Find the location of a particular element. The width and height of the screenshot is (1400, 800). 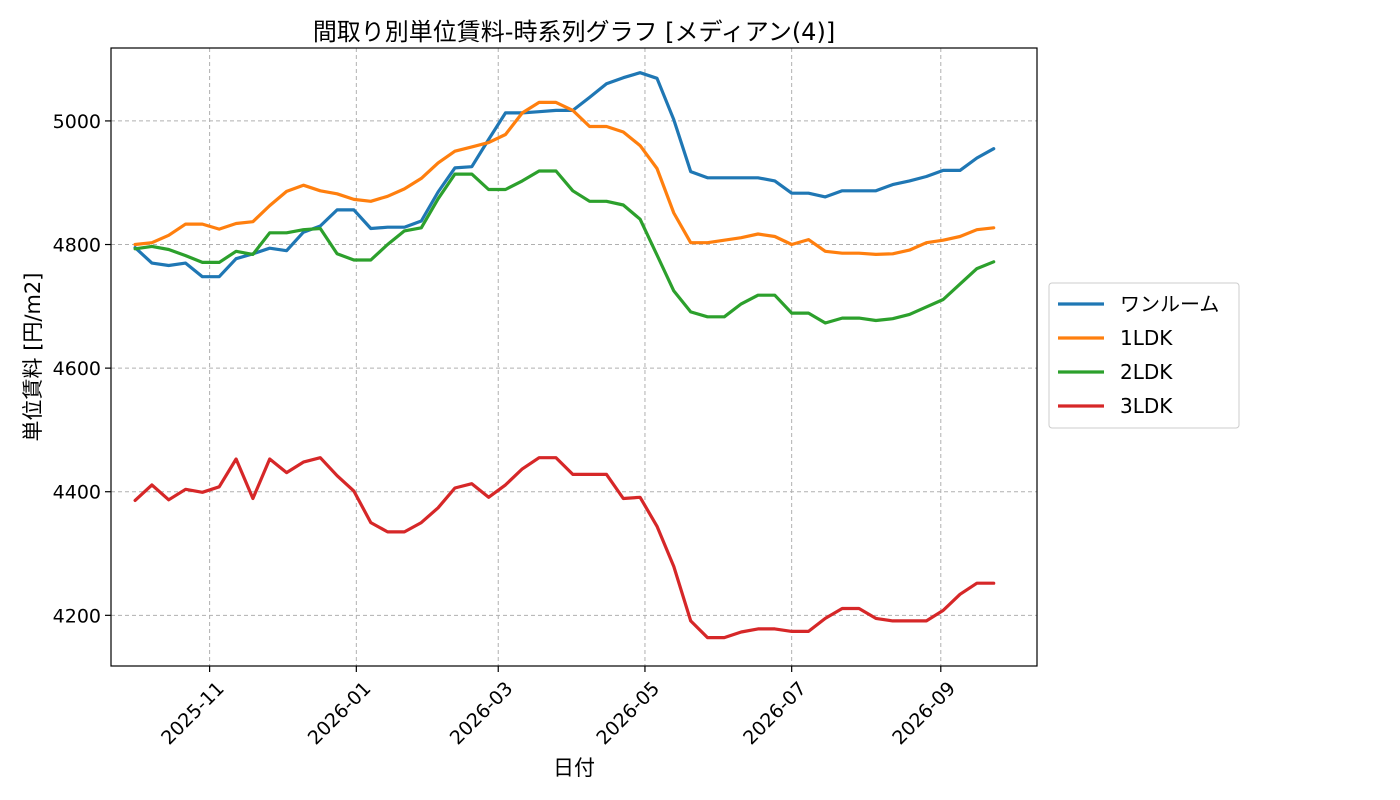

x-tick-label: 2026-03 is located at coordinates (482, 714).